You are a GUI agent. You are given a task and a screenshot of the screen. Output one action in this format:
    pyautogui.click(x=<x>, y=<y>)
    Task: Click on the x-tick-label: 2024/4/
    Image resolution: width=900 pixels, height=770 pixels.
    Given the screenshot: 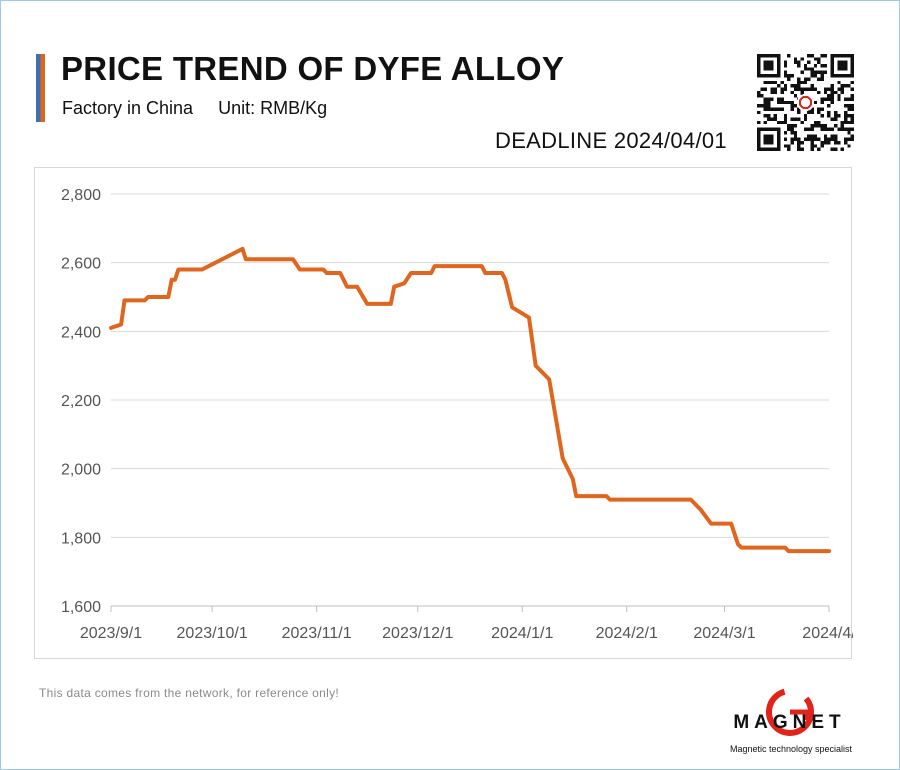 What is the action you would take?
    pyautogui.click(x=827, y=633)
    